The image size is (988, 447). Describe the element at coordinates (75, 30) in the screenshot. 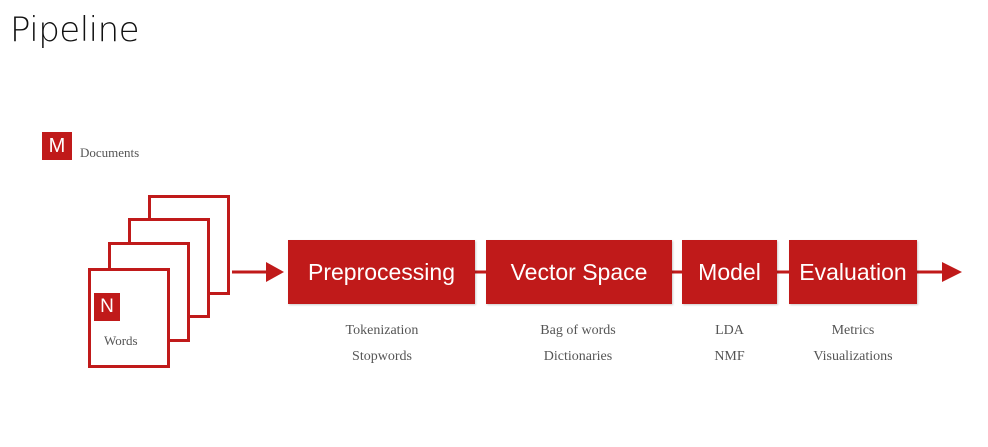

I see `page-title: Pipeline` at that location.